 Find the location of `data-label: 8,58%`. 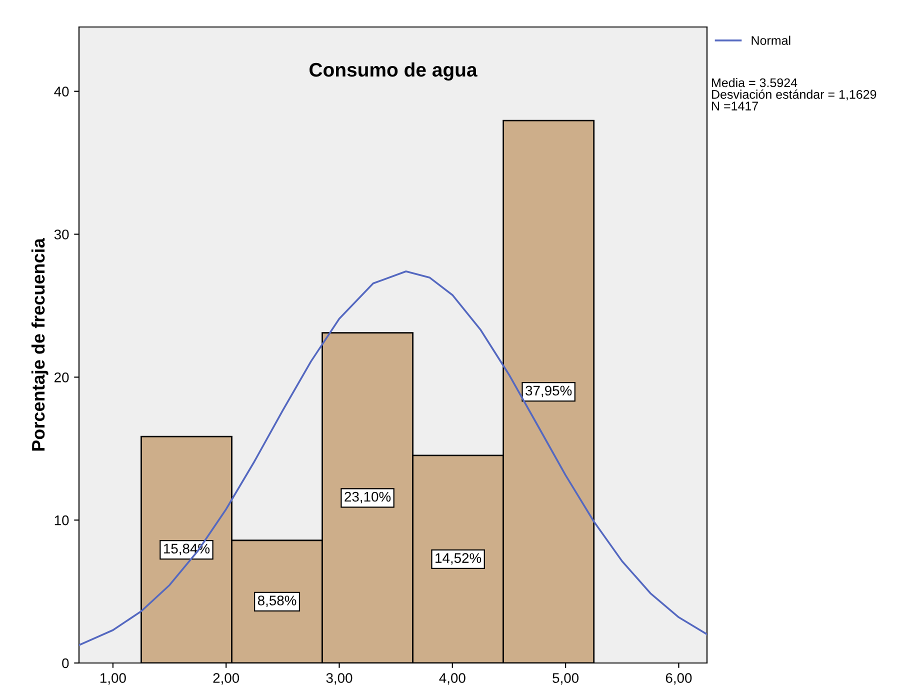

data-label: 8,58% is located at coordinates (277, 602).